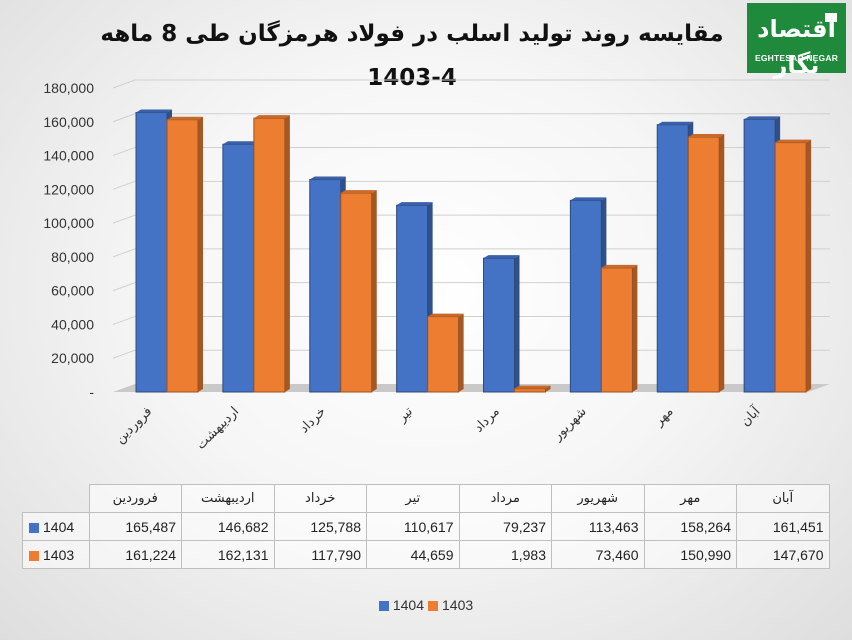  What do you see at coordinates (505, 498) in the screenshot?
I see `data-table-category: مرداد` at bounding box center [505, 498].